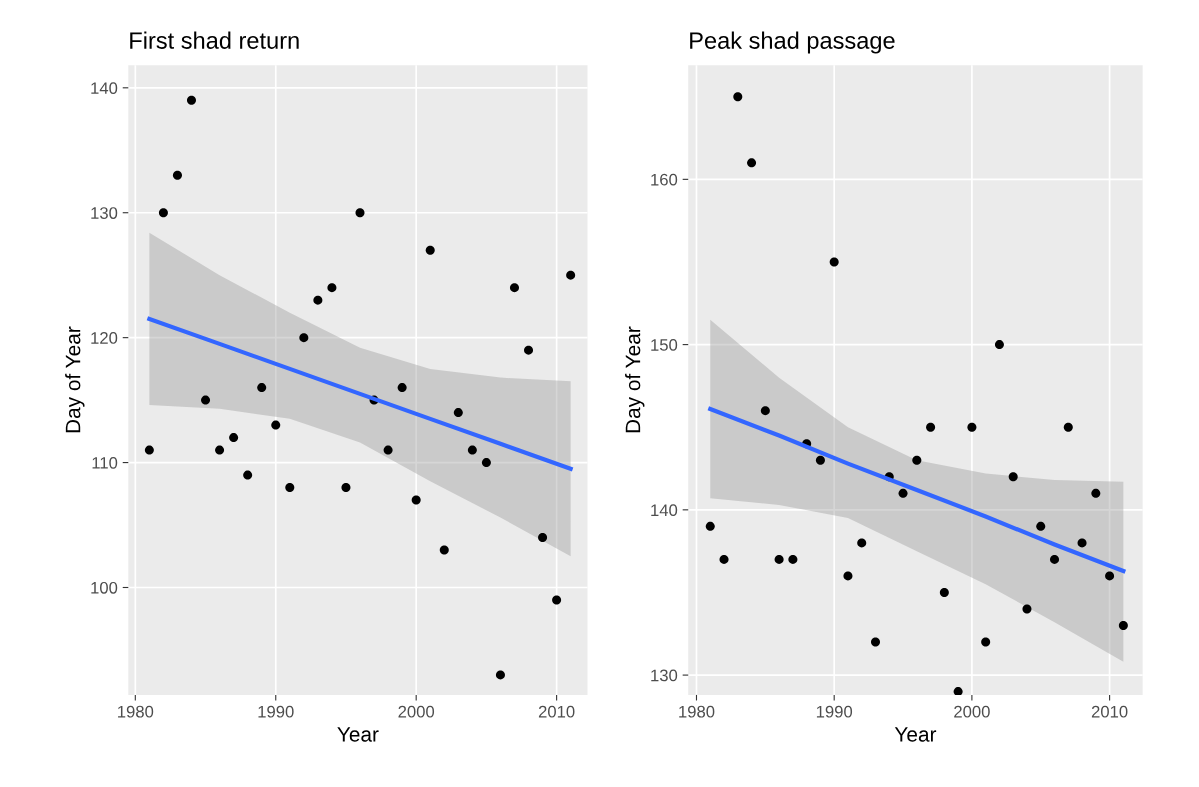 This screenshot has width=1199, height=787. Describe the element at coordinates (792, 42) in the screenshot. I see `chart-title: Peak shad passage` at that location.